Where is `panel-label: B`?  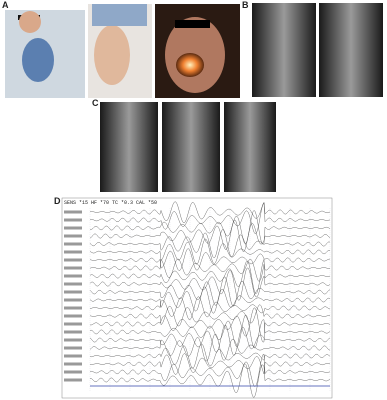 panel-label: B is located at coordinates (245, 5).